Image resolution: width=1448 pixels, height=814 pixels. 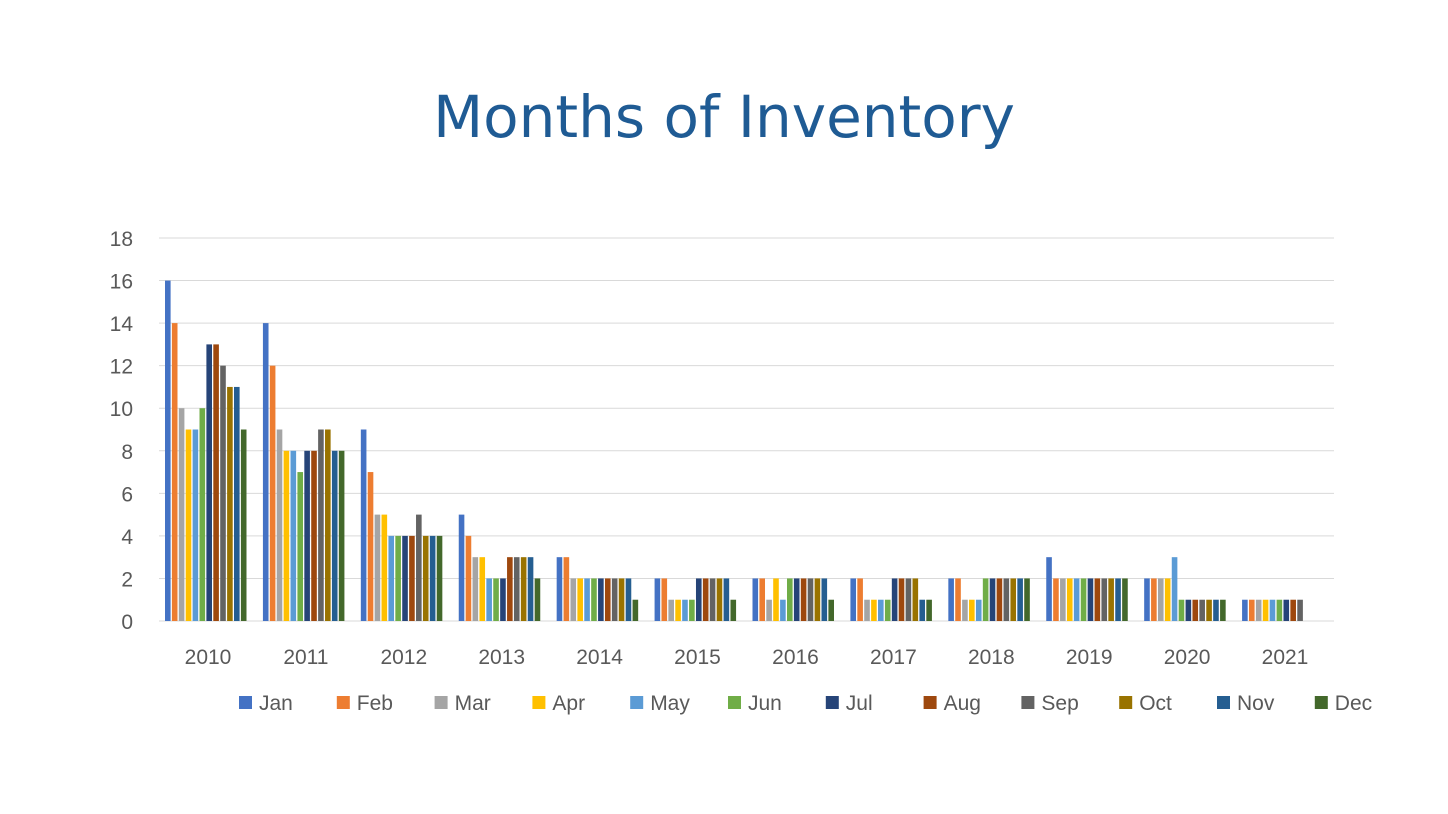 I want to click on bar-apr-2010, so click(x=188, y=525).